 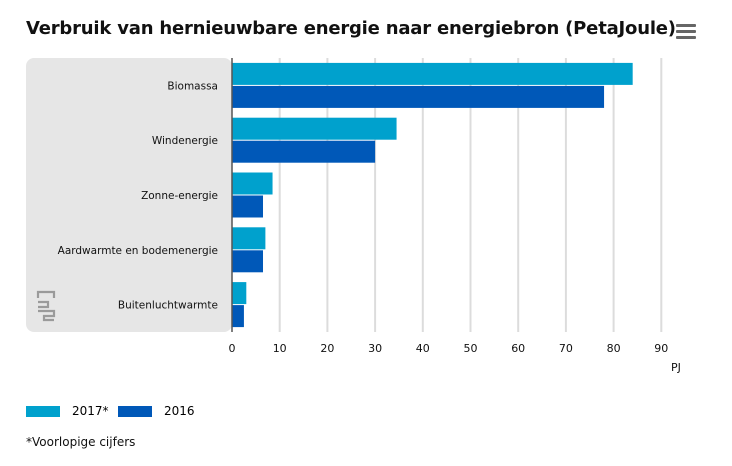 I want to click on legend-swatch-2016, so click(x=135, y=411).